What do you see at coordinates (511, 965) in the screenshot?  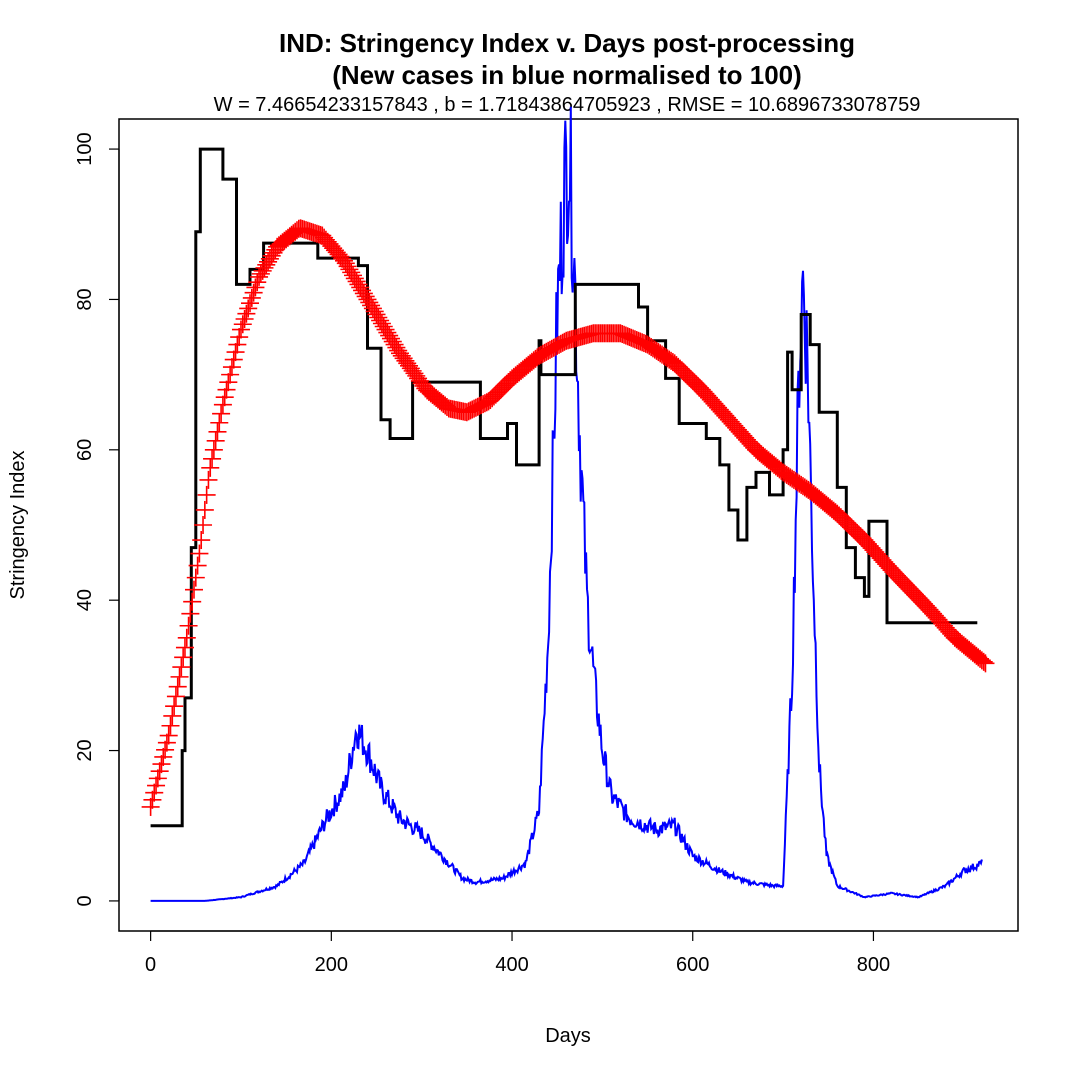 I see `x-tick-label: 400` at bounding box center [511, 965].